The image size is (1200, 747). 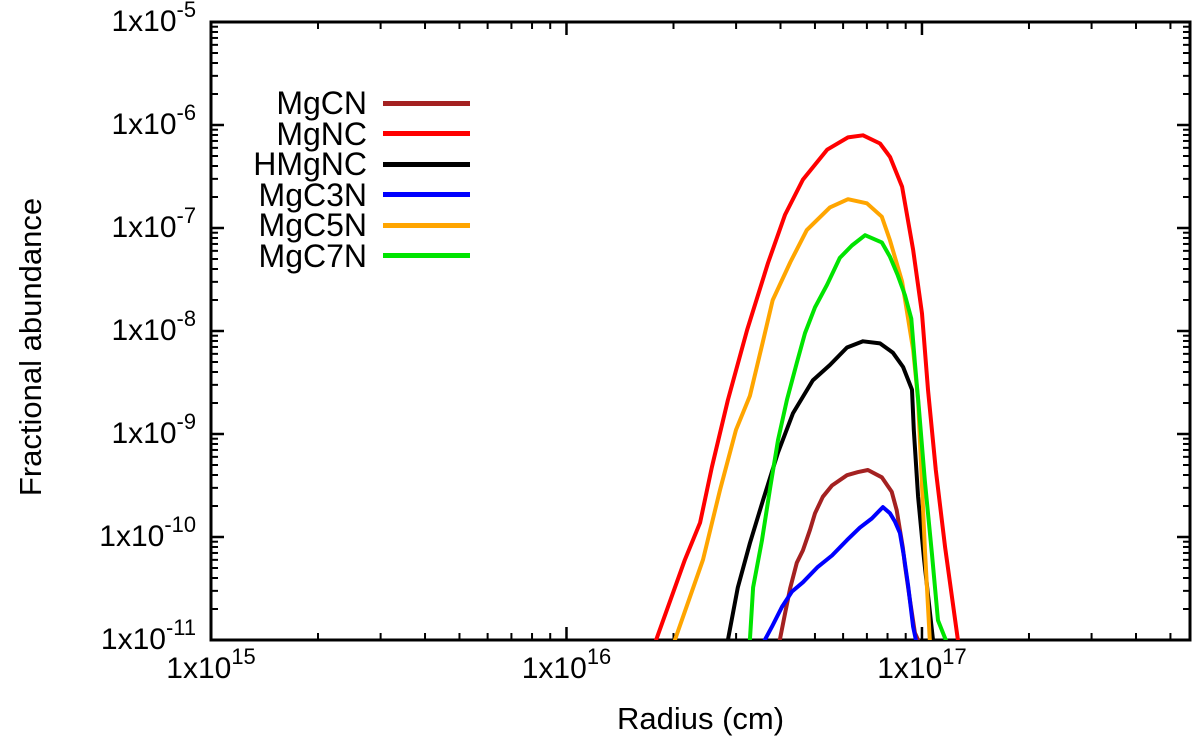 What do you see at coordinates (566, 664) in the screenshot?
I see `x-tick-label: 1x10¹⁶` at bounding box center [566, 664].